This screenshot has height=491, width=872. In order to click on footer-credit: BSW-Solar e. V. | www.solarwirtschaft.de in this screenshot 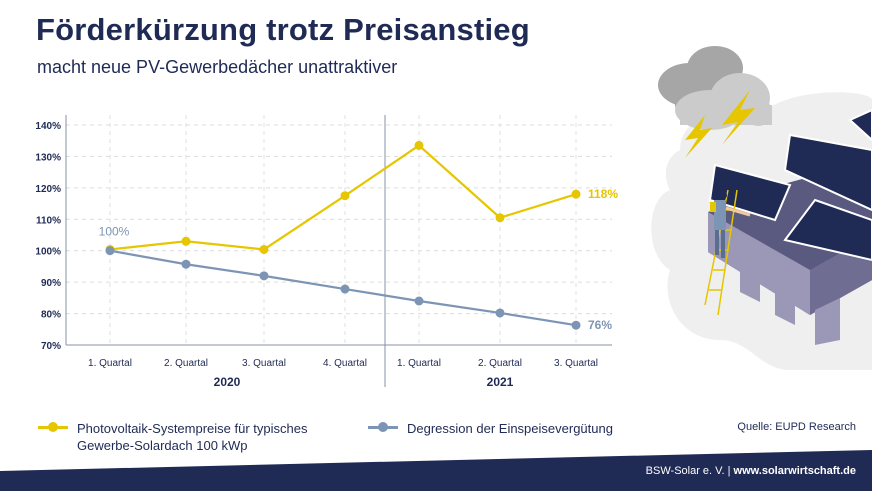, I will do `click(751, 471)`.